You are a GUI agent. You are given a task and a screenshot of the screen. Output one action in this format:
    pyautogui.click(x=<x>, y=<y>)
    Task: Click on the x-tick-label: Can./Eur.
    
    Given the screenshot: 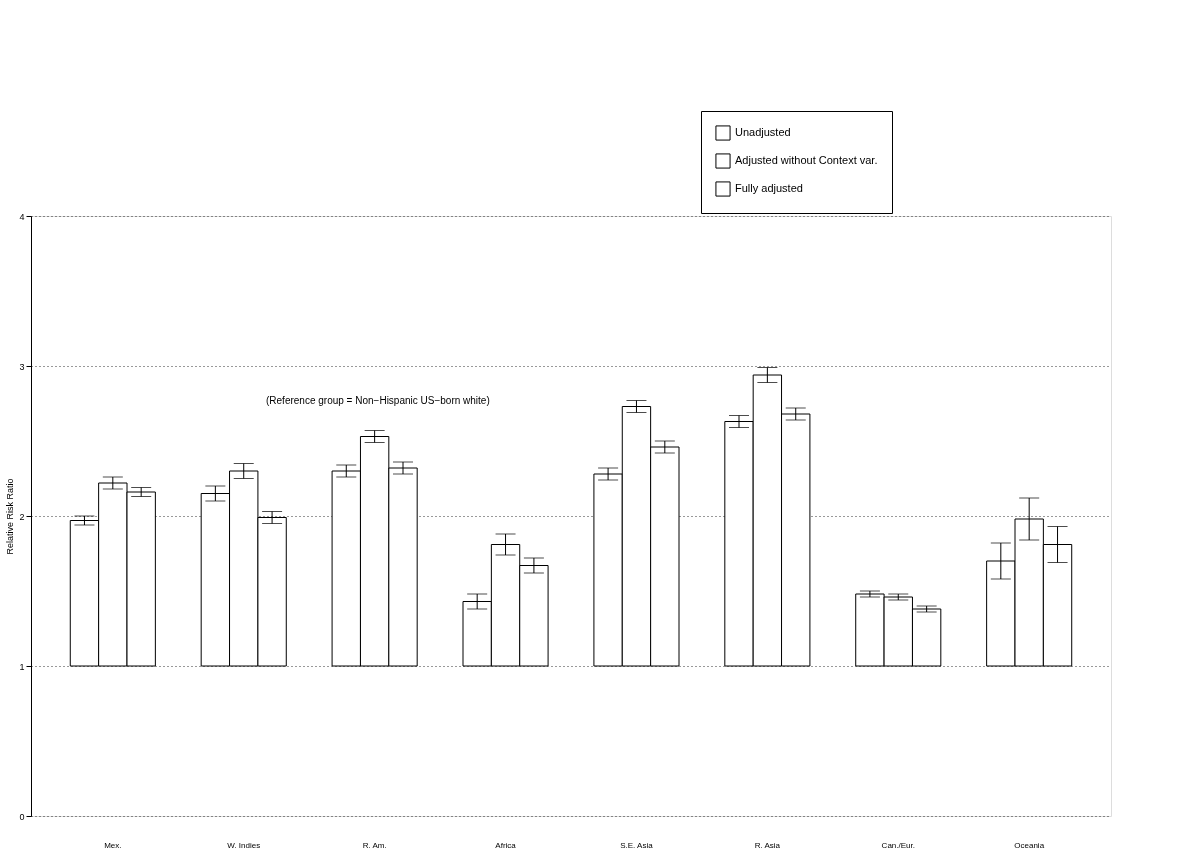 What is the action you would take?
    pyautogui.click(x=898, y=845)
    